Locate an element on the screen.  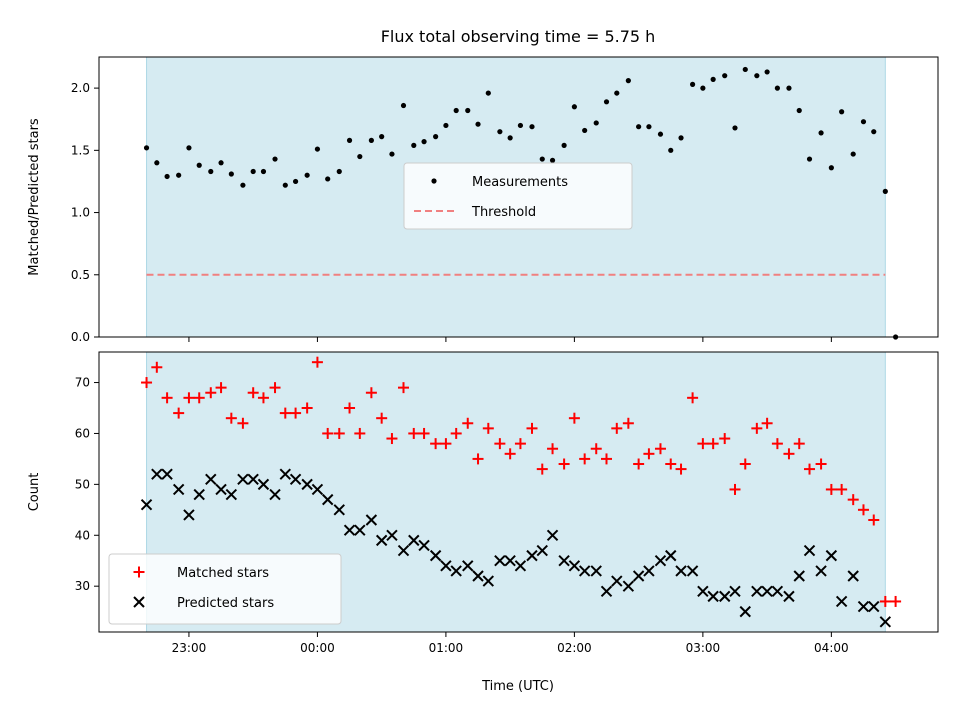
x-tick-label: 00:00 is located at coordinates (317, 648).